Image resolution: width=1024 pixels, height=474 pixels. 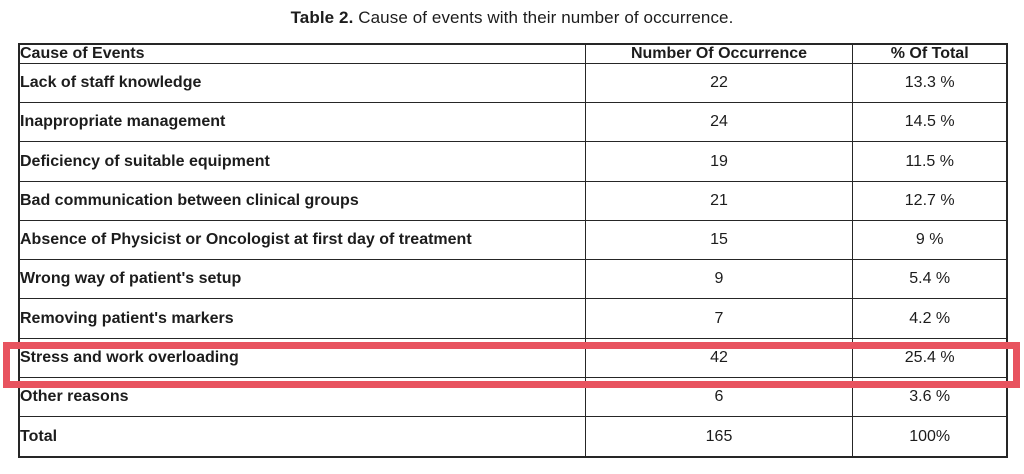 What do you see at coordinates (302, 279) in the screenshot?
I see `cause-cell: Wrong way of patient's setup` at bounding box center [302, 279].